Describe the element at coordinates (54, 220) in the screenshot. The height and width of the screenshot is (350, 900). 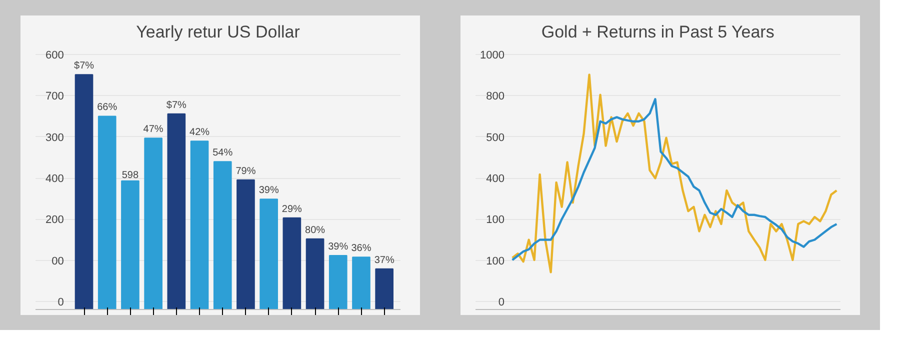
I see `text: 200` at that location.